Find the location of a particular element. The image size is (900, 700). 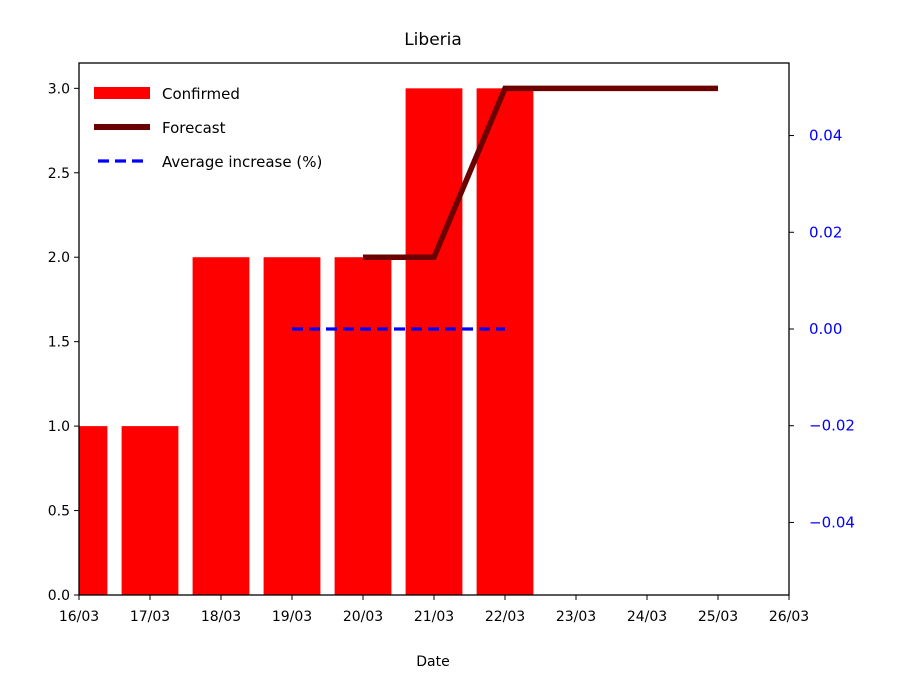

left-axis: 0.0 0.5 1.0 1.5 2.0 2.5 3.0 is located at coordinates (63, 342).